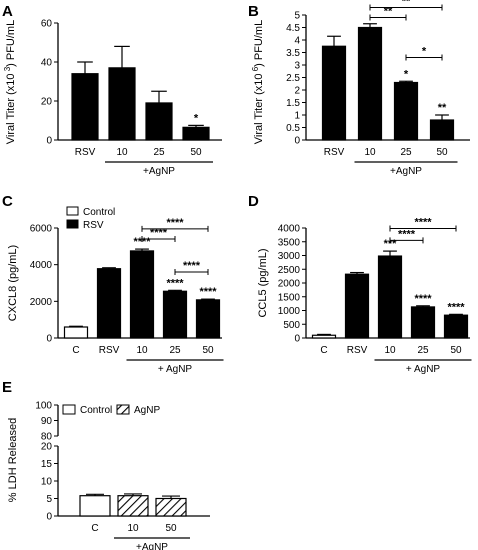 The image size is (478, 550). Describe the element at coordinates (69, 409) in the screenshot. I see `legend-swatch-control` at that location.